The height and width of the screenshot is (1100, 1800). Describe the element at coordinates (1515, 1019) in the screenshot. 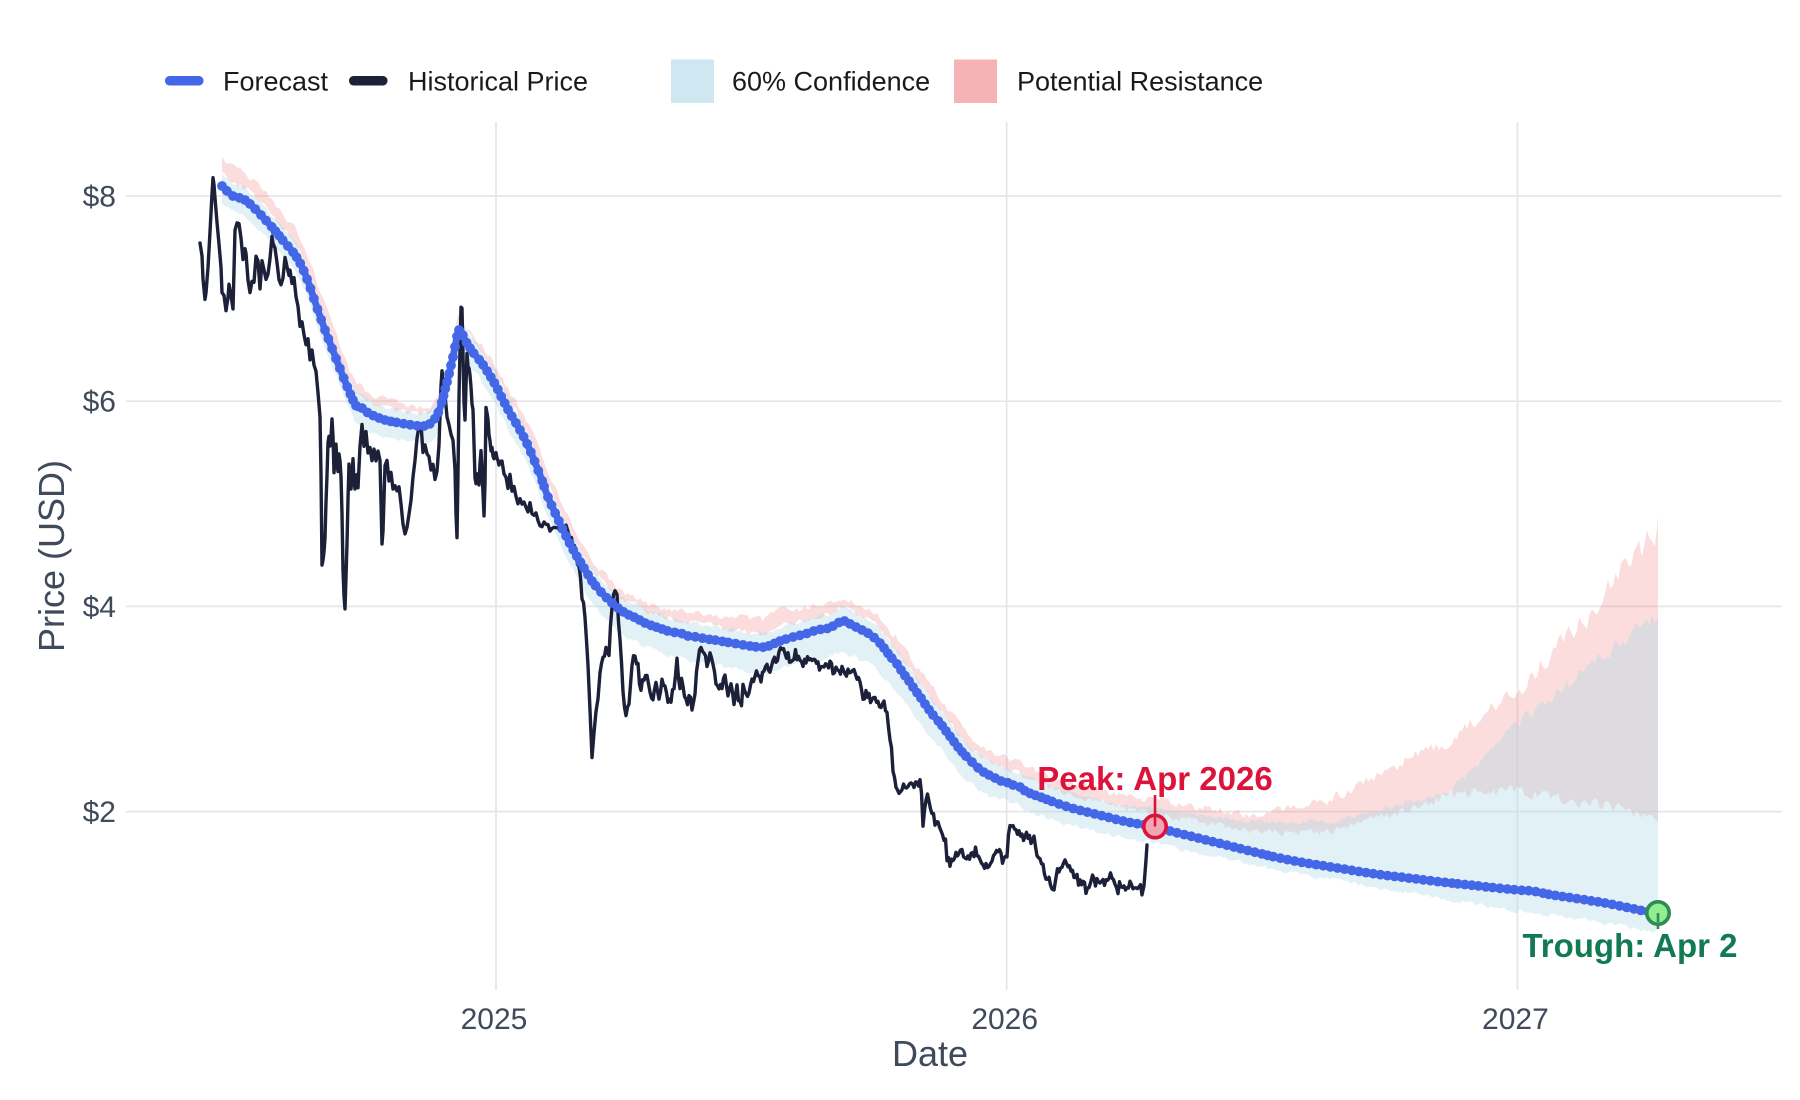

I see `svg-text: 2027` at that location.